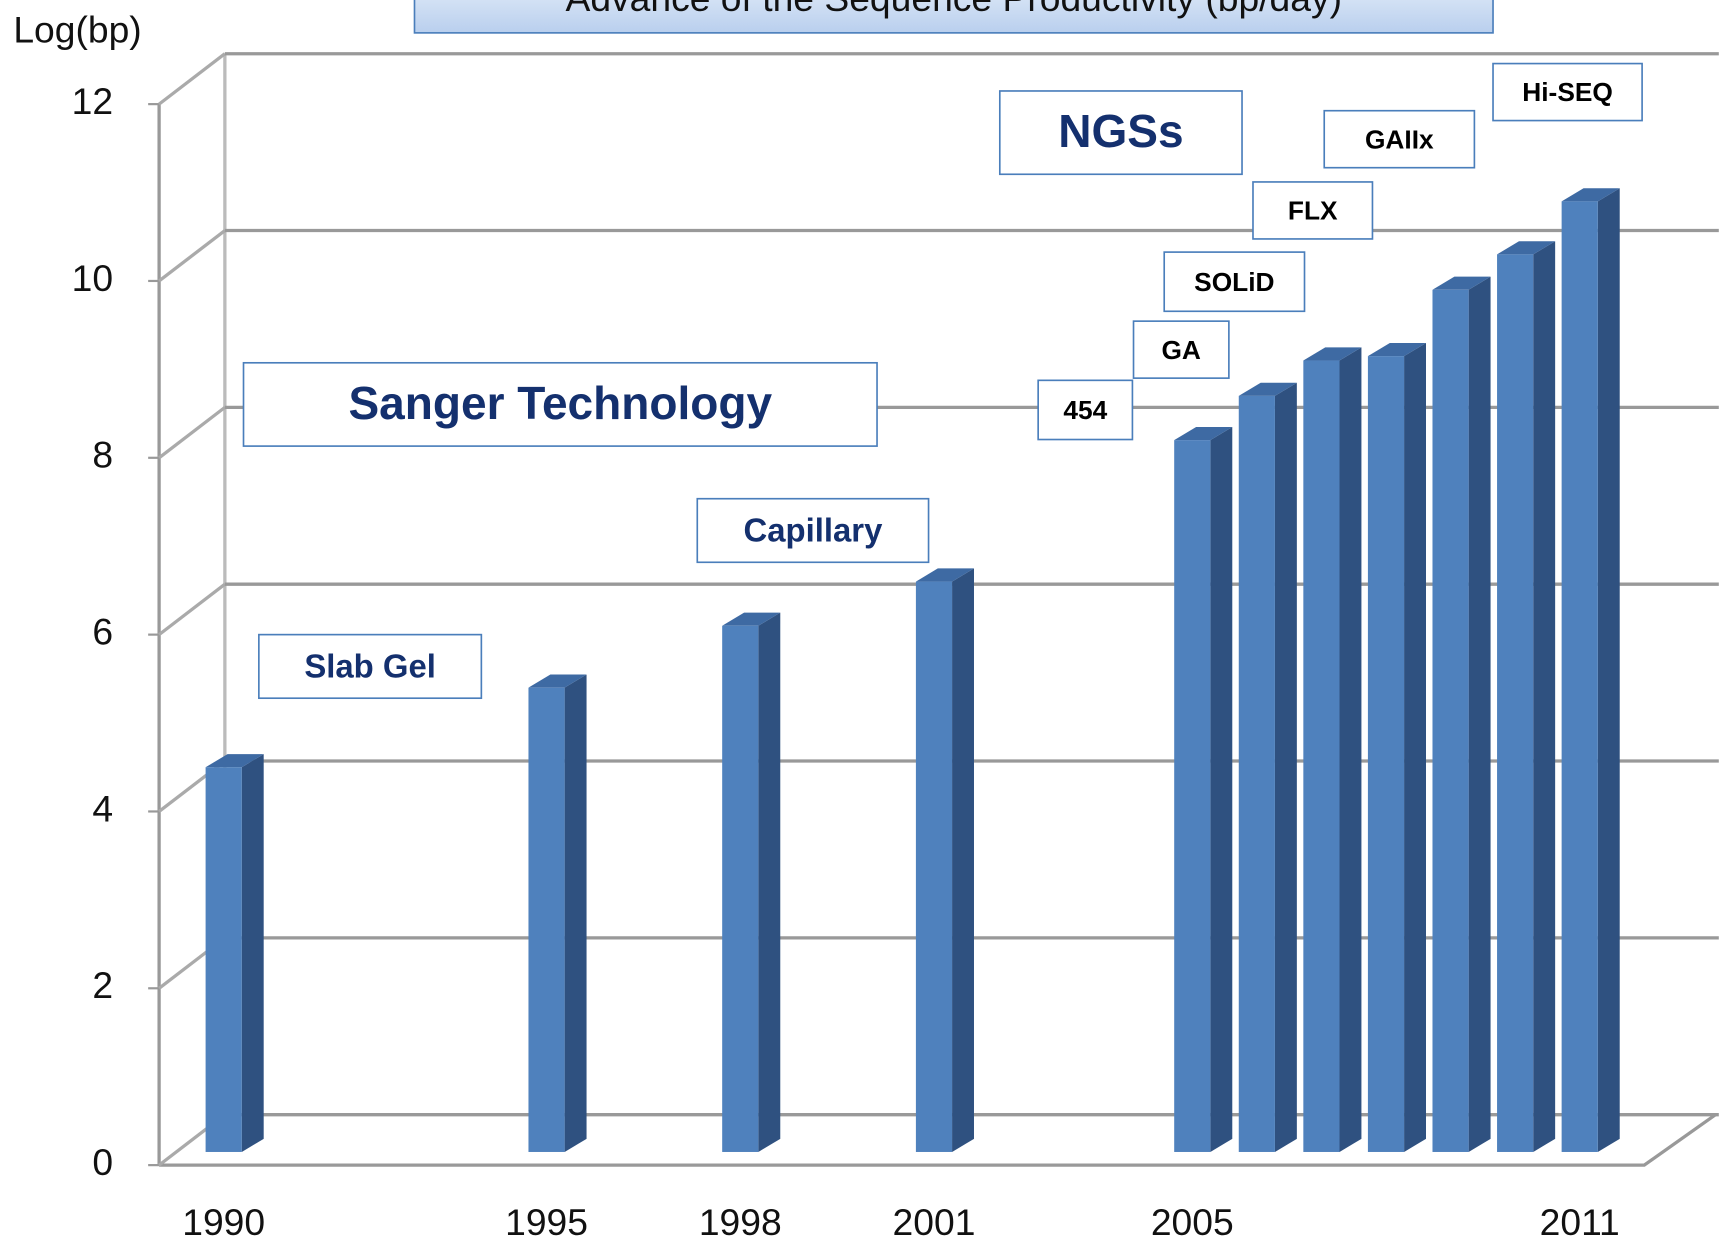 Image resolution: width=1719 pixels, height=1255 pixels. Describe the element at coordinates (740, 1222) in the screenshot. I see `x-tick-label: 1998` at that location.